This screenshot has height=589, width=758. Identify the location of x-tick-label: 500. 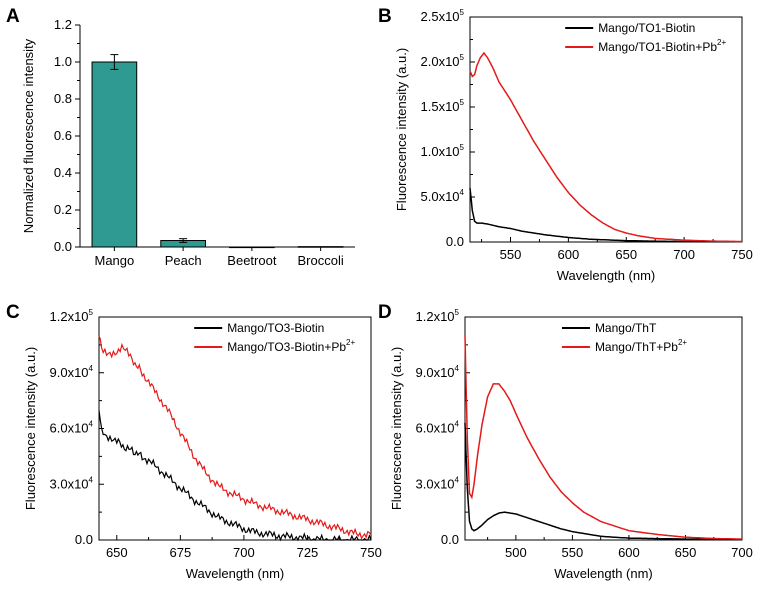
(516, 552).